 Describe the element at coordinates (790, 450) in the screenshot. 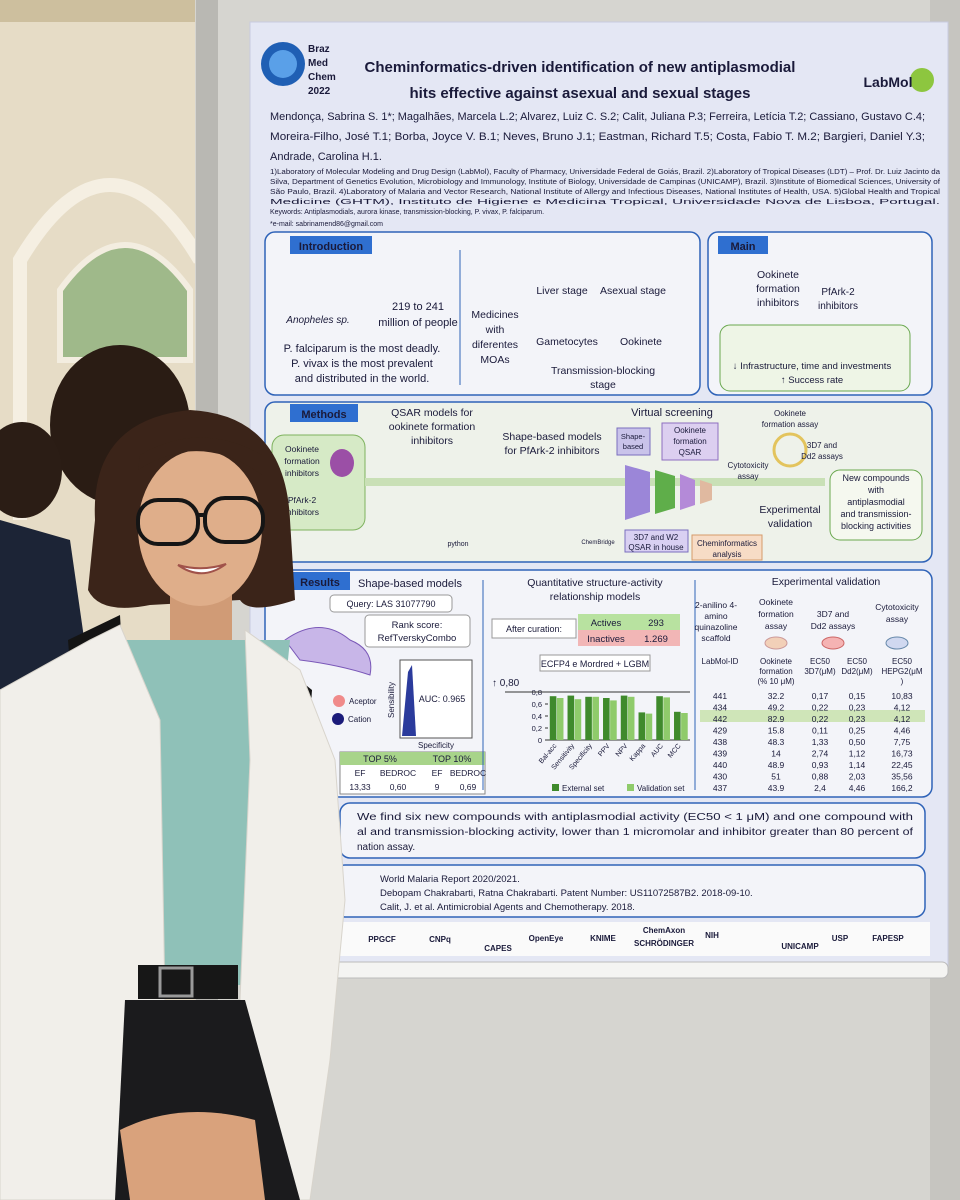

I see `cycle` at that location.